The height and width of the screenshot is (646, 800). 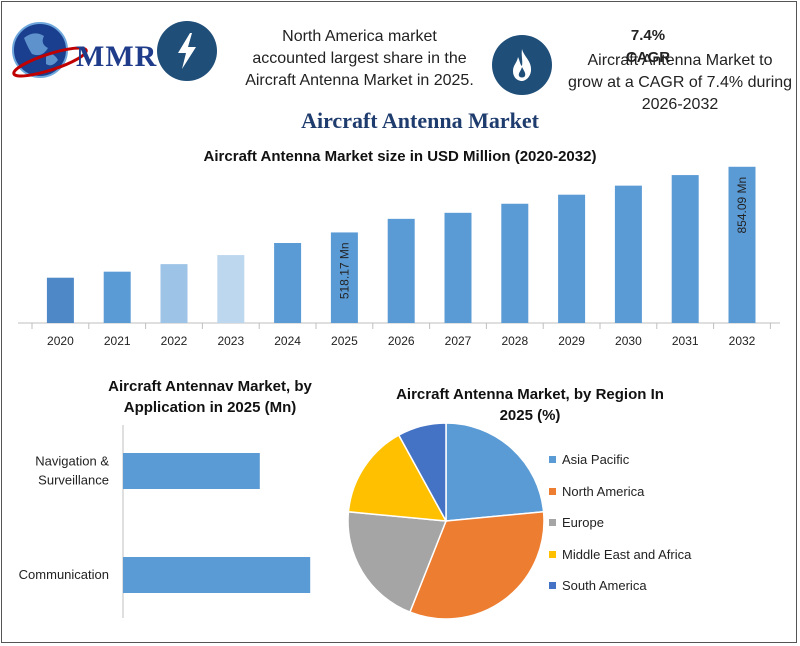 What do you see at coordinates (359, 80) in the screenshot?
I see `info-1-line-3: Aircraft Antenna Market in 2025.` at bounding box center [359, 80].